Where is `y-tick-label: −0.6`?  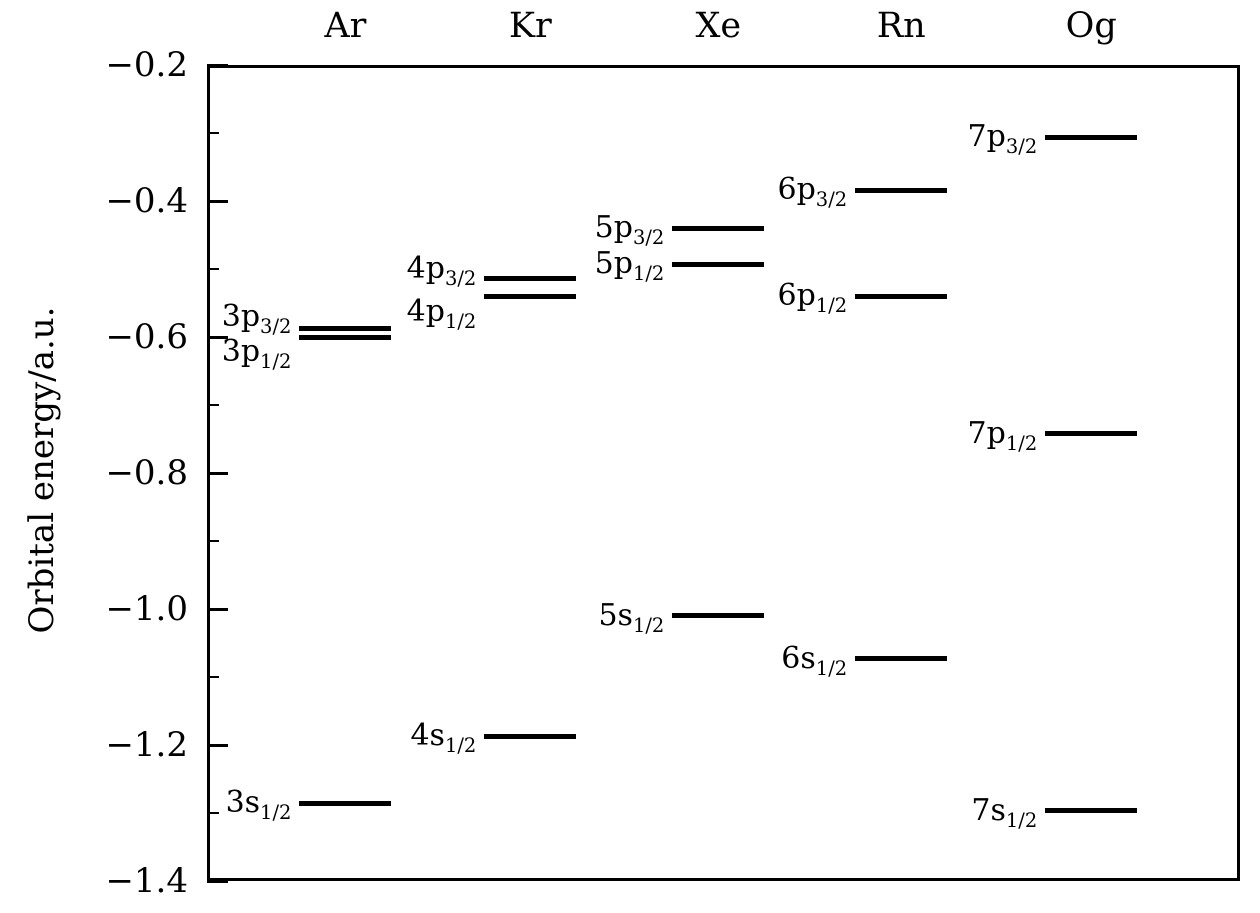 y-tick-label: −0.6 is located at coordinates (146, 337).